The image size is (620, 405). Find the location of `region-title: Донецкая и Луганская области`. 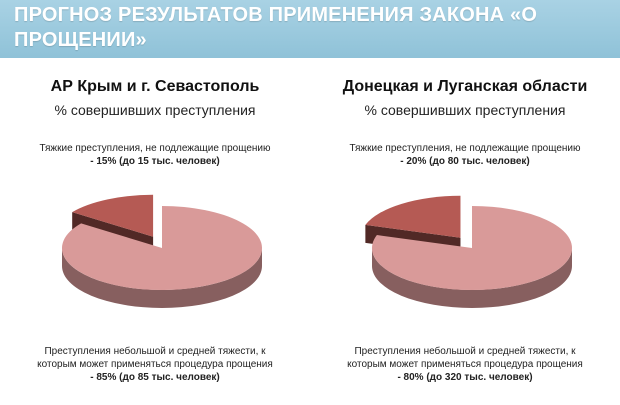

region-title: Донецкая и Луганская области is located at coordinates (465, 86).